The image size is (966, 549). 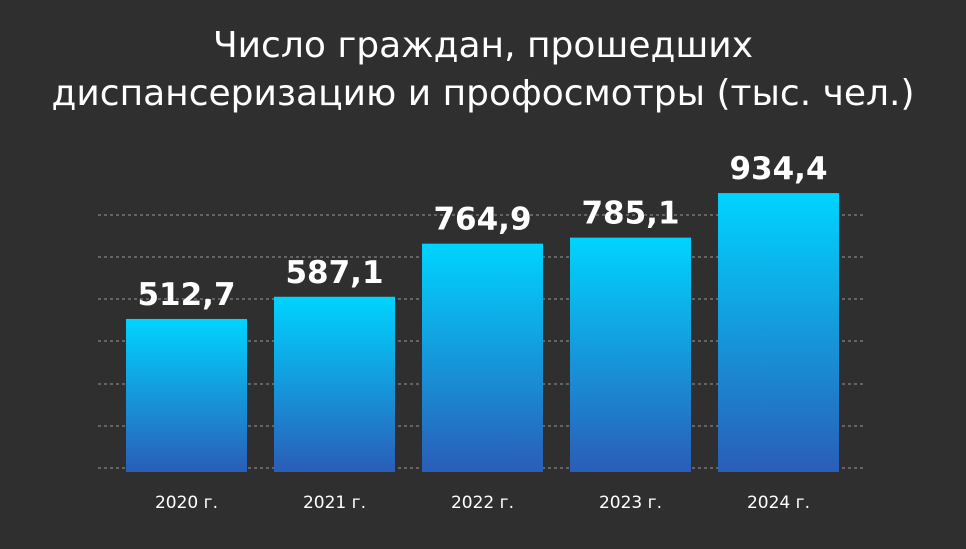 What do you see at coordinates (630, 214) in the screenshot?
I see `bar-value-label: 785,1` at bounding box center [630, 214].